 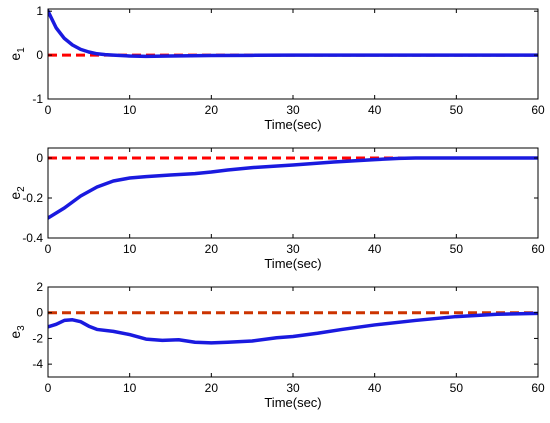 What do you see at coordinates (39, 287) in the screenshot?
I see `y-tick-label: 2` at bounding box center [39, 287].